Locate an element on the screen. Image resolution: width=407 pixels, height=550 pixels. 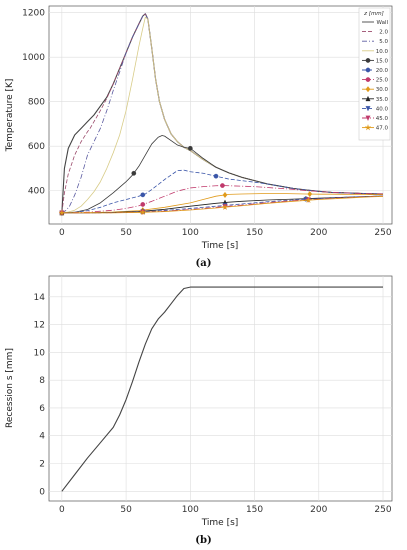
legend-entry: 20.0 is located at coordinates (382, 71).